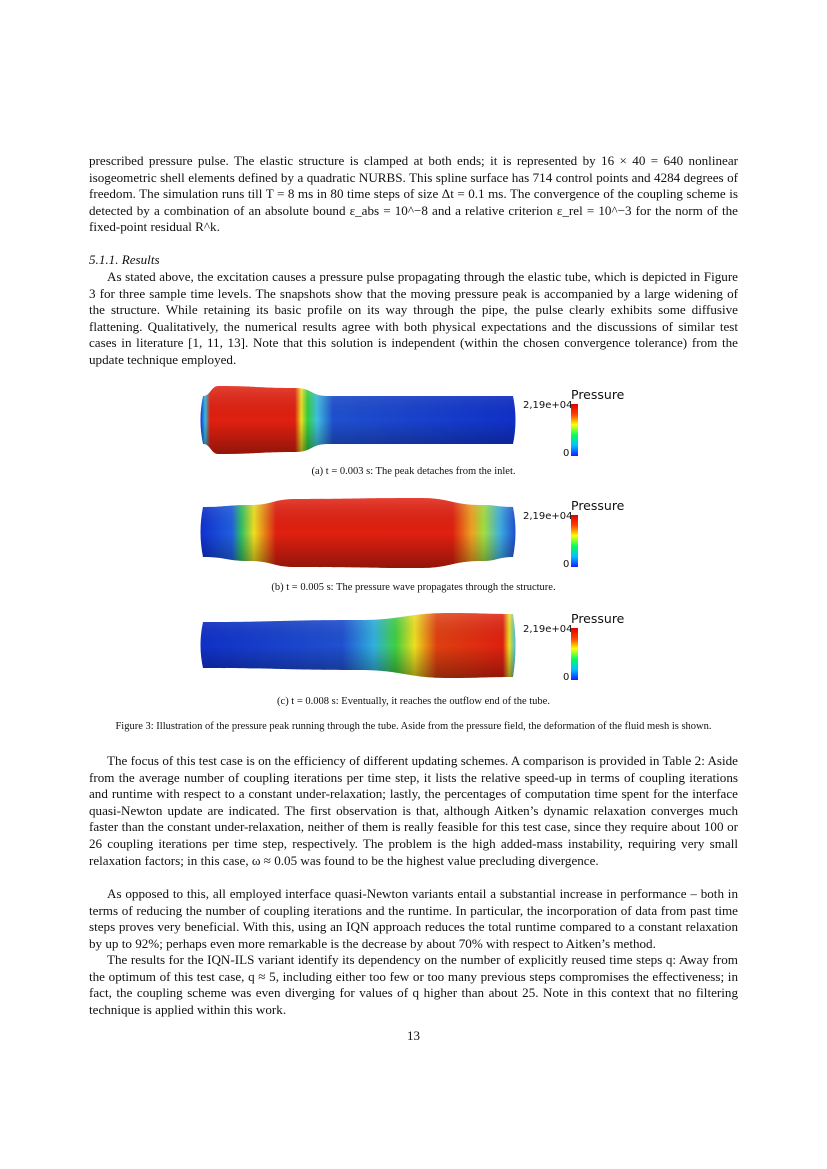  I want to click on section-heading: 5.1.1. Results, so click(124, 259).